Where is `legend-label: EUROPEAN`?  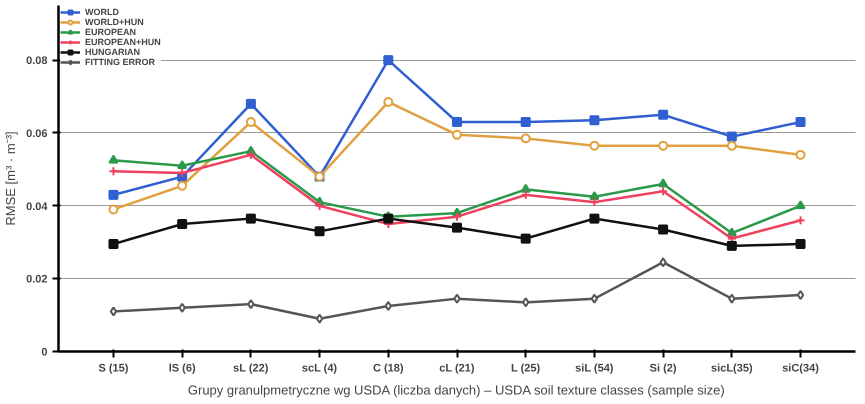
legend-label: EUROPEAN is located at coordinates (110, 32).